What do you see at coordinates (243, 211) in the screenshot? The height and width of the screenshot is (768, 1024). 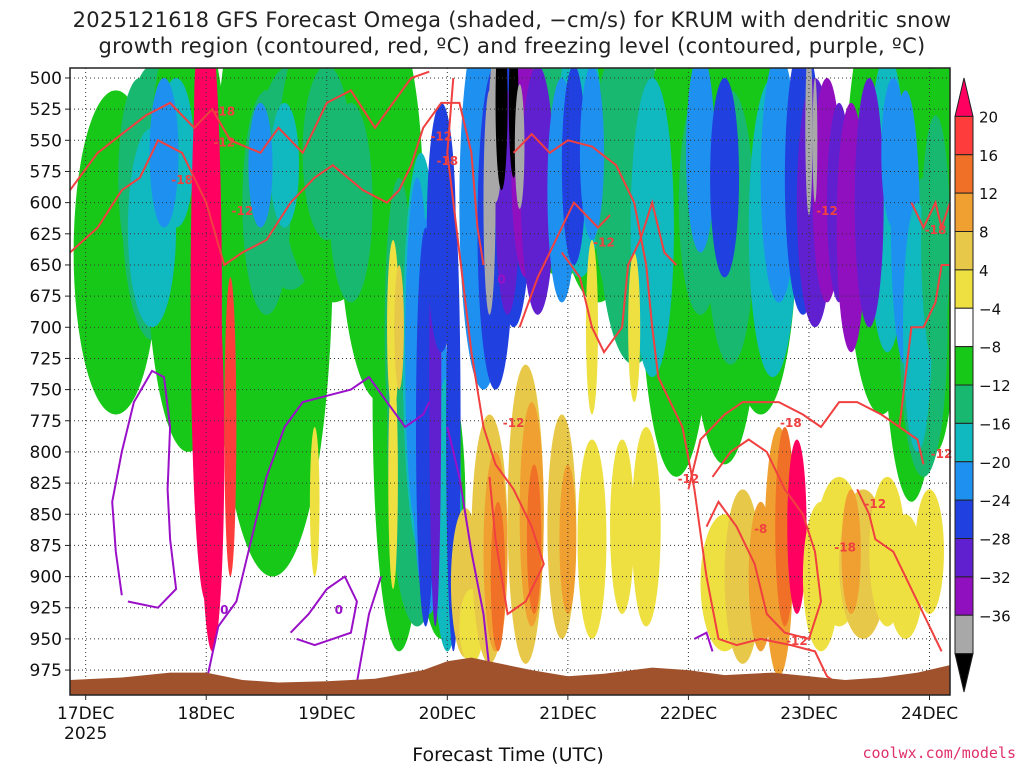 I see `contour-label-3: -12` at bounding box center [243, 211].